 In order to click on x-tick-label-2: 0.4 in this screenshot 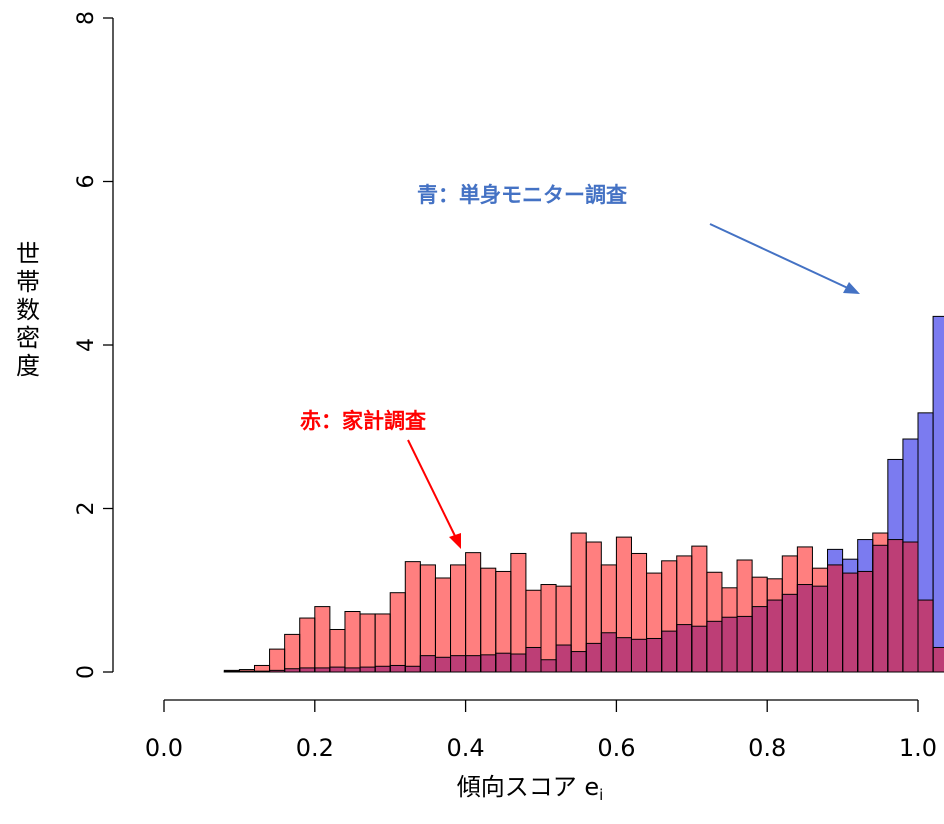, I will do `click(466, 748)`.